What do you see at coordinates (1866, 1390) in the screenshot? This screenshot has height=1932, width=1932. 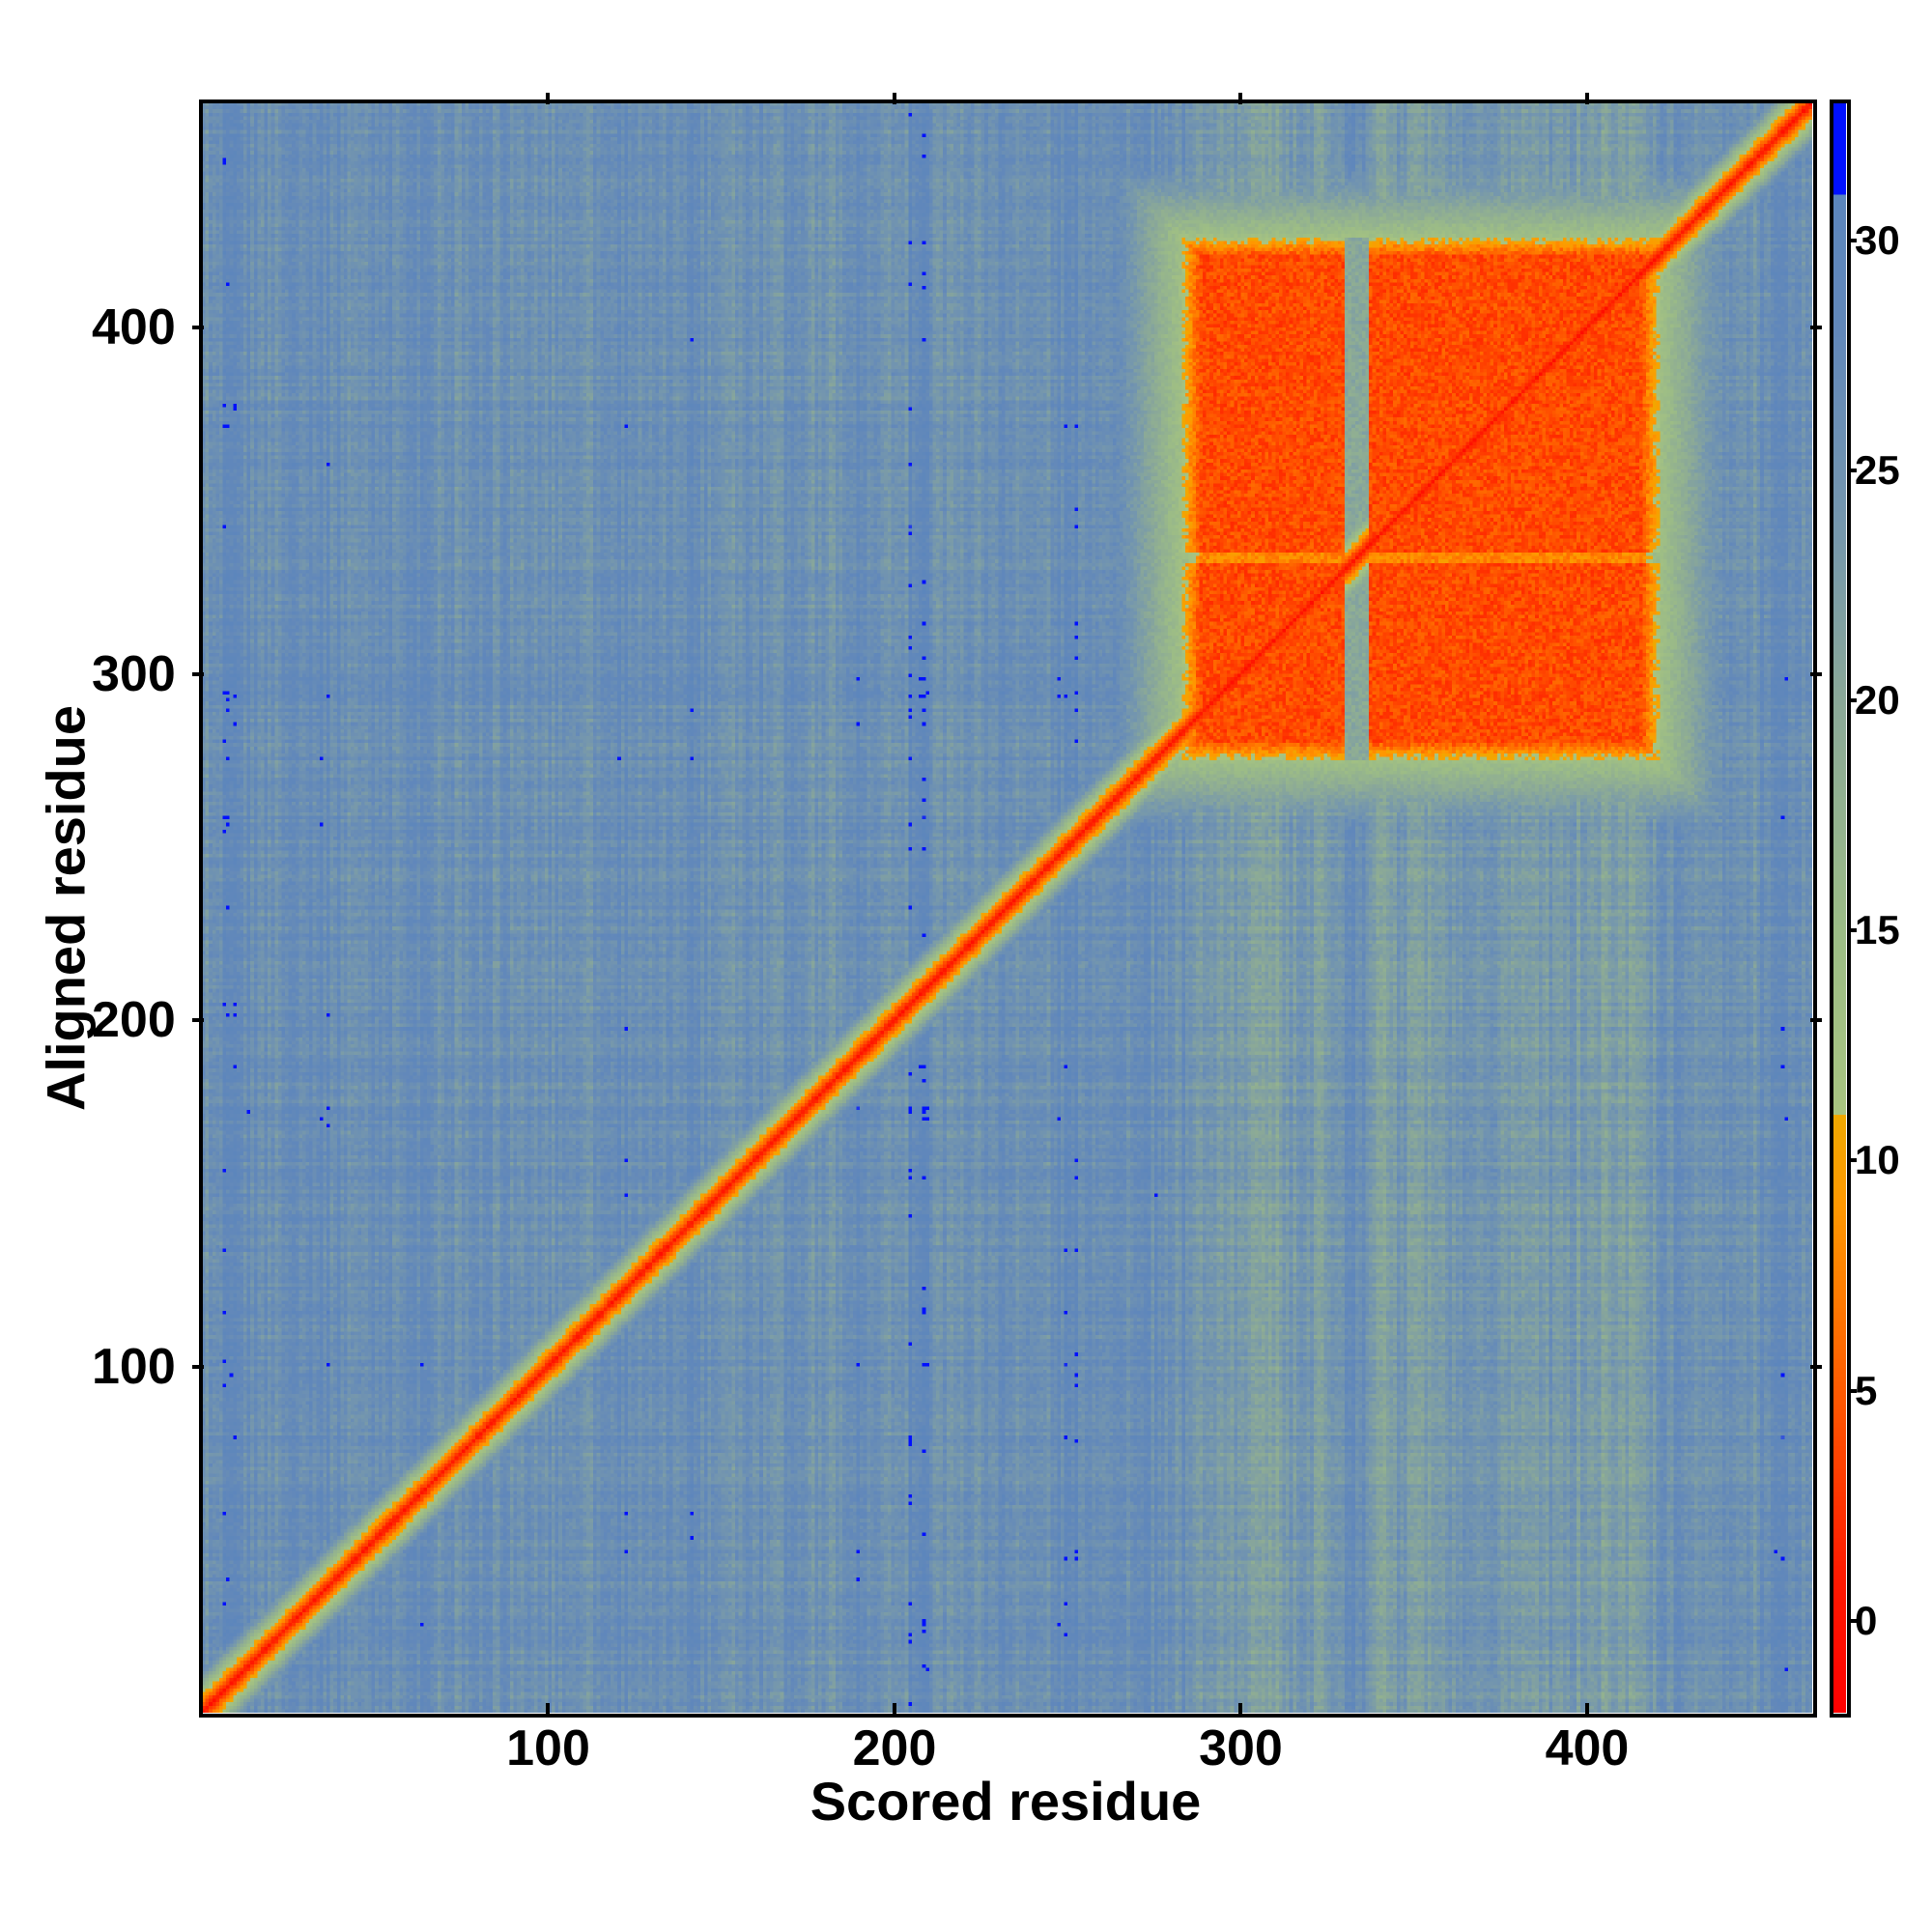 I see `colorbar-tick-label: 5` at bounding box center [1866, 1390].